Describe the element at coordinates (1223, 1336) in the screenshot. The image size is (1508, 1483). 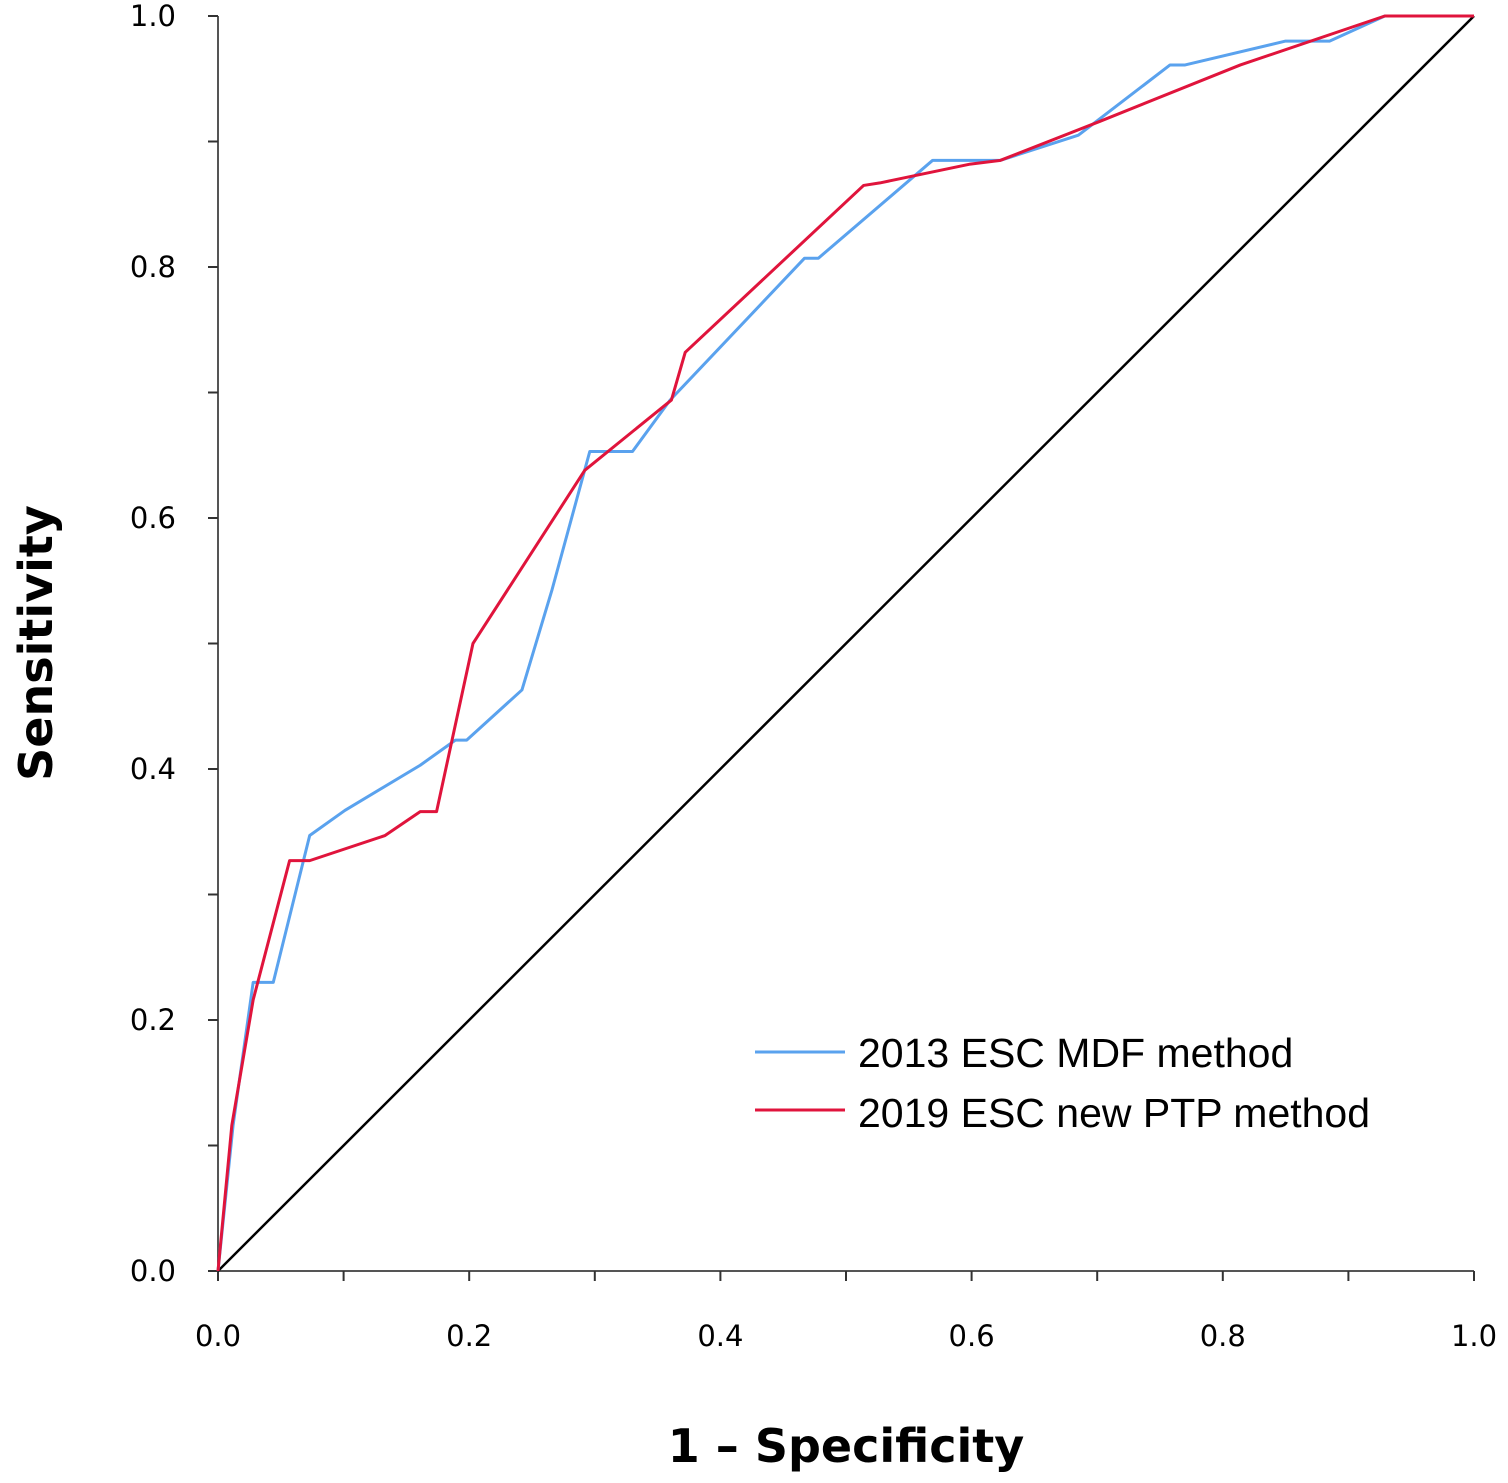
I see `x-tick-label: 0.8` at that location.